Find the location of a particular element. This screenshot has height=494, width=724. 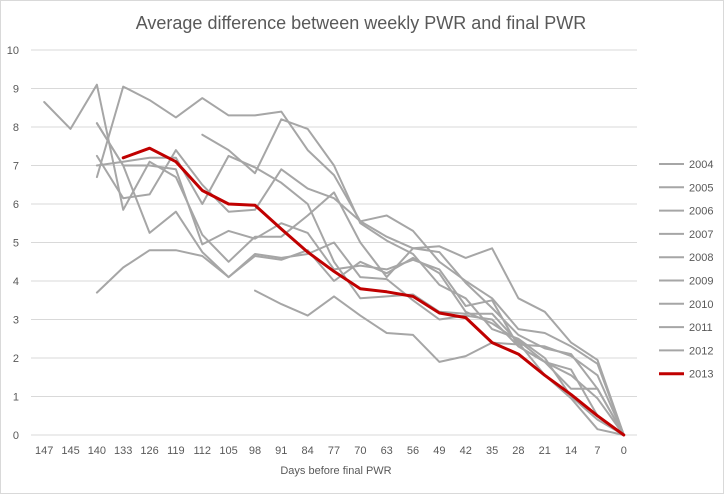

legend-label-2004: 2004 is located at coordinates (701, 165).